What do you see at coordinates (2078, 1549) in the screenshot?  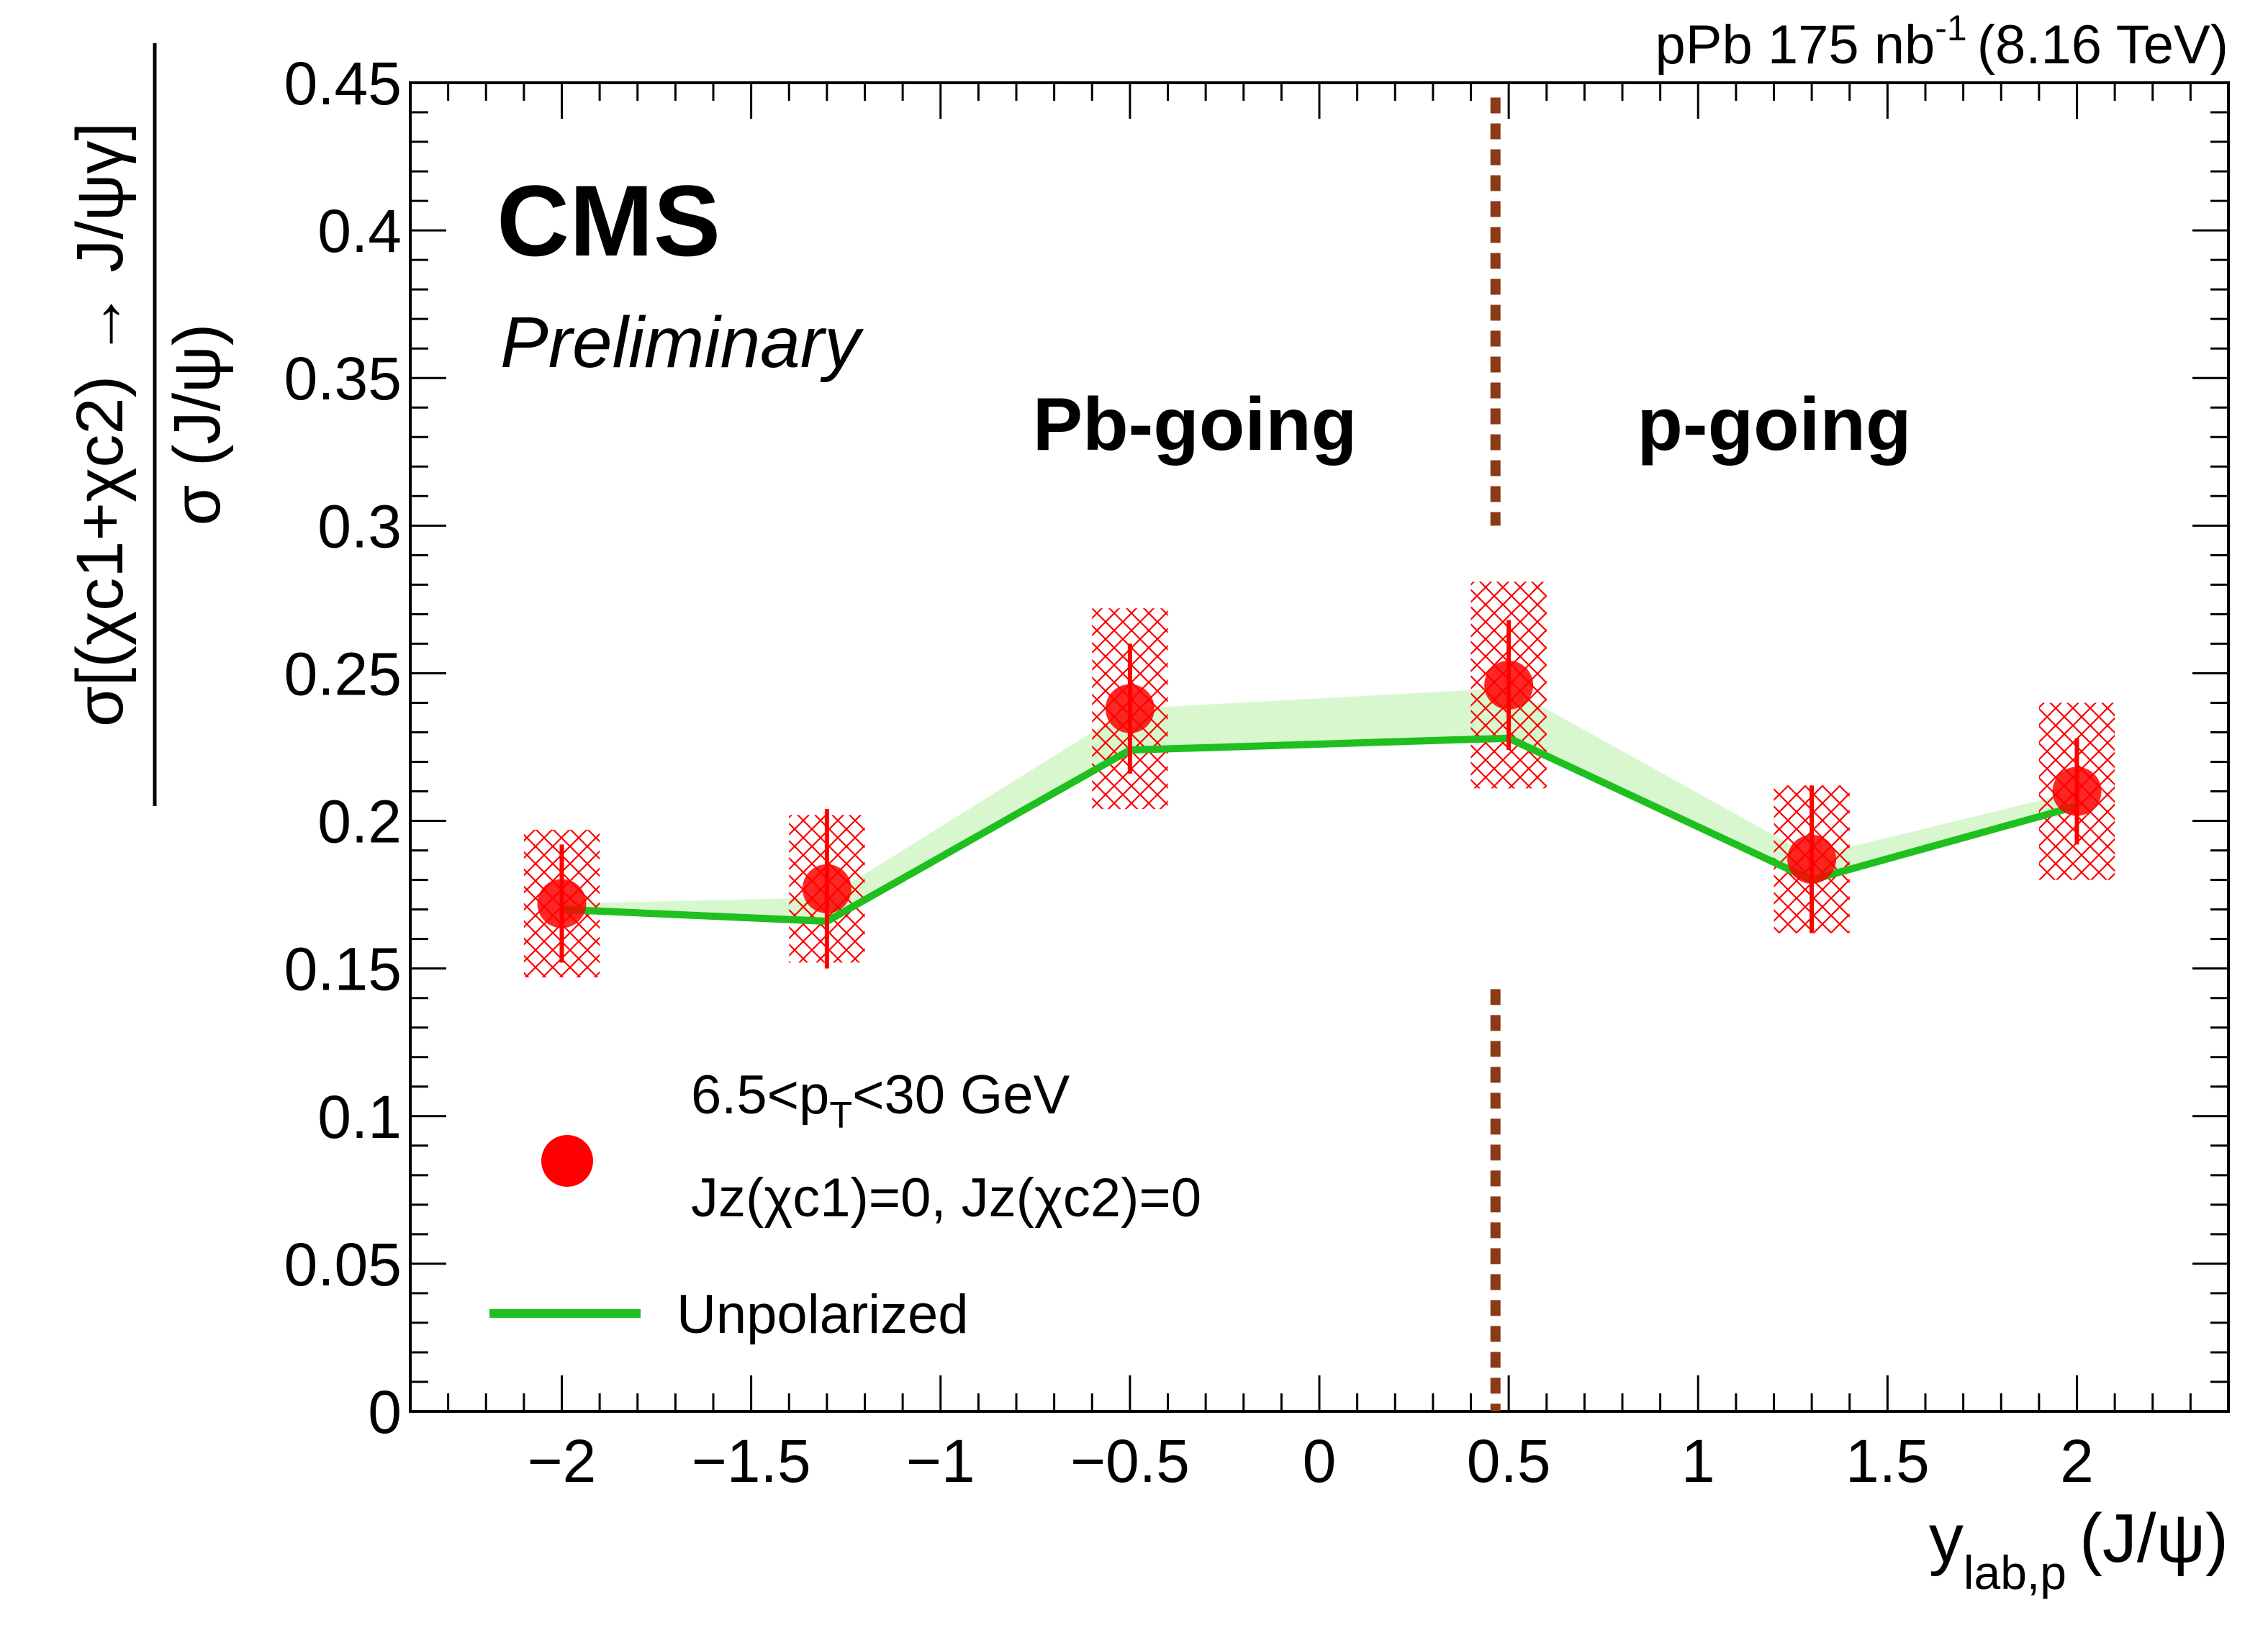 I see `x-axis-title: ylab,p (J/ψ)` at bounding box center [2078, 1549].